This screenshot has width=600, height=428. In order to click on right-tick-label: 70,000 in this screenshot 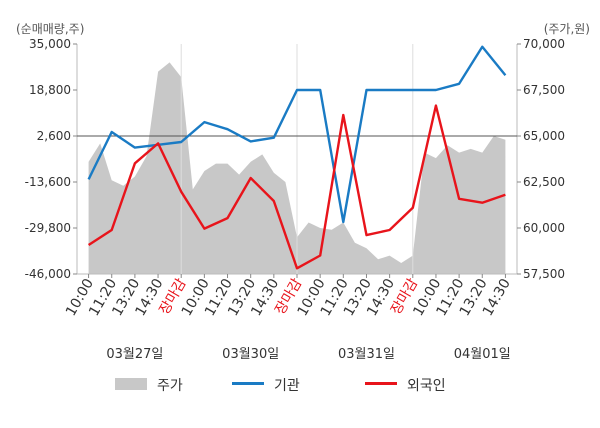, I will do `click(544, 44)`.